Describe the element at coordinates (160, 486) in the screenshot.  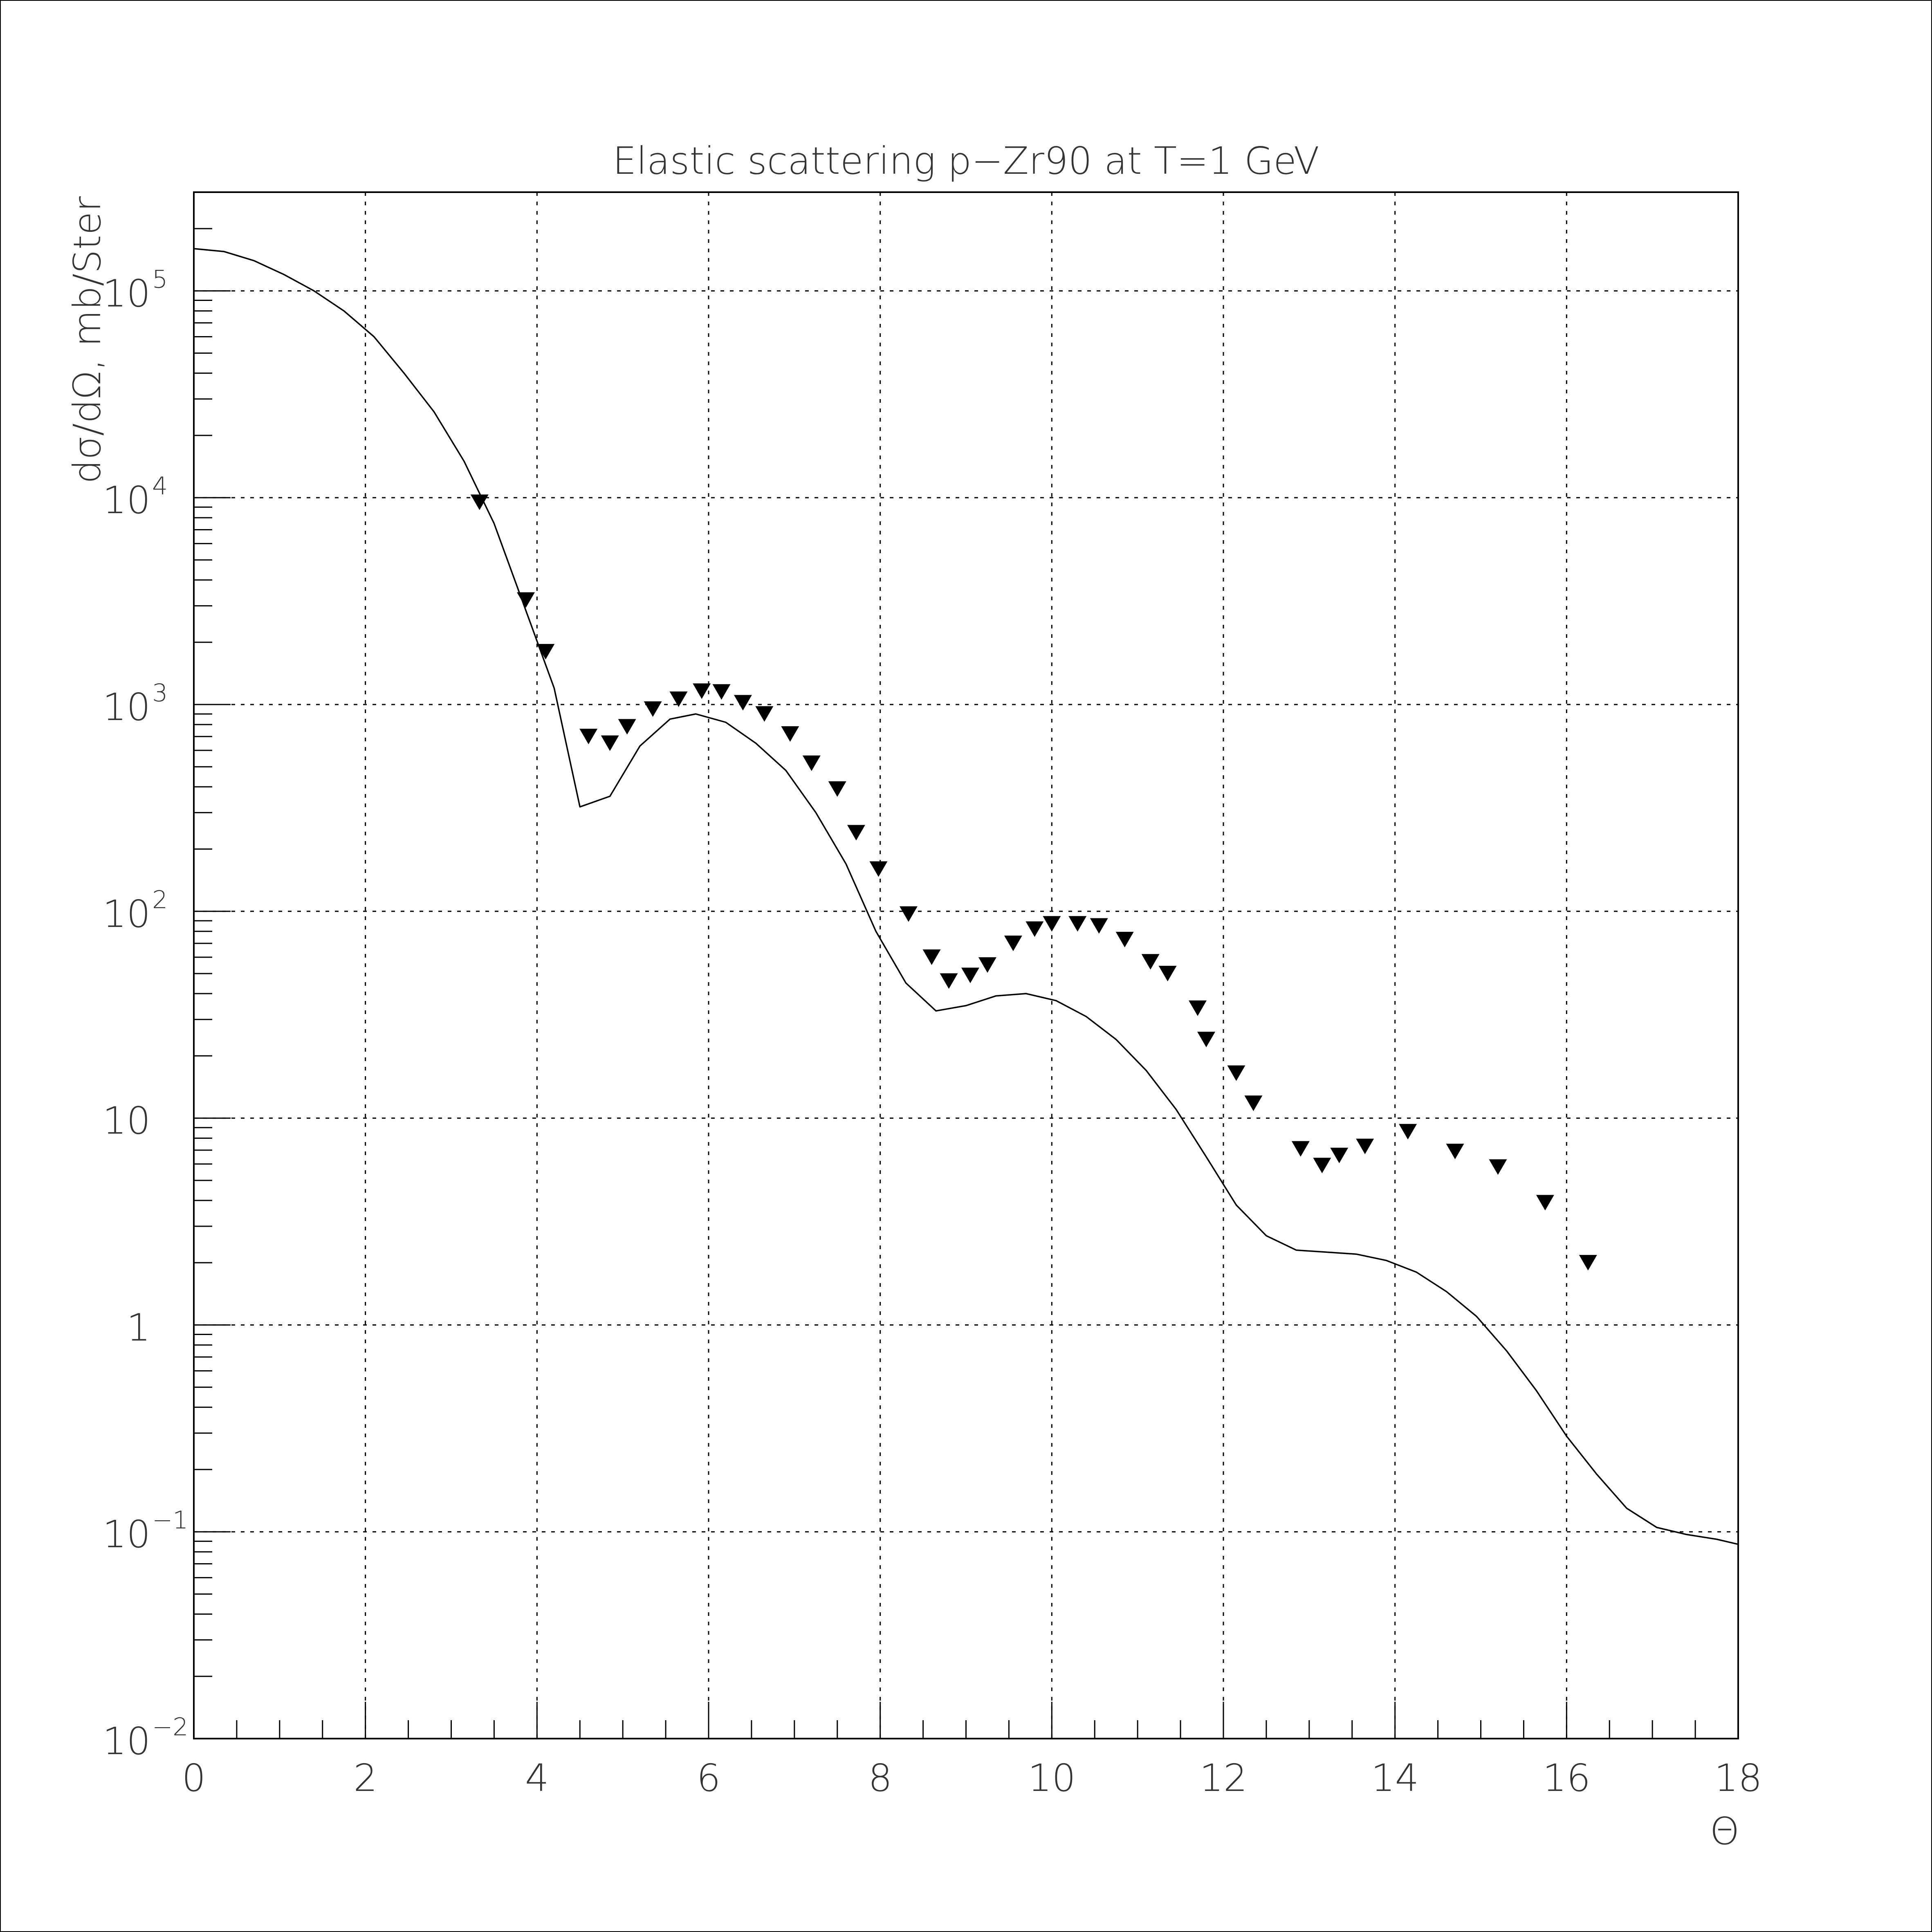
I see `y-tick-exponent: 4` at that location.